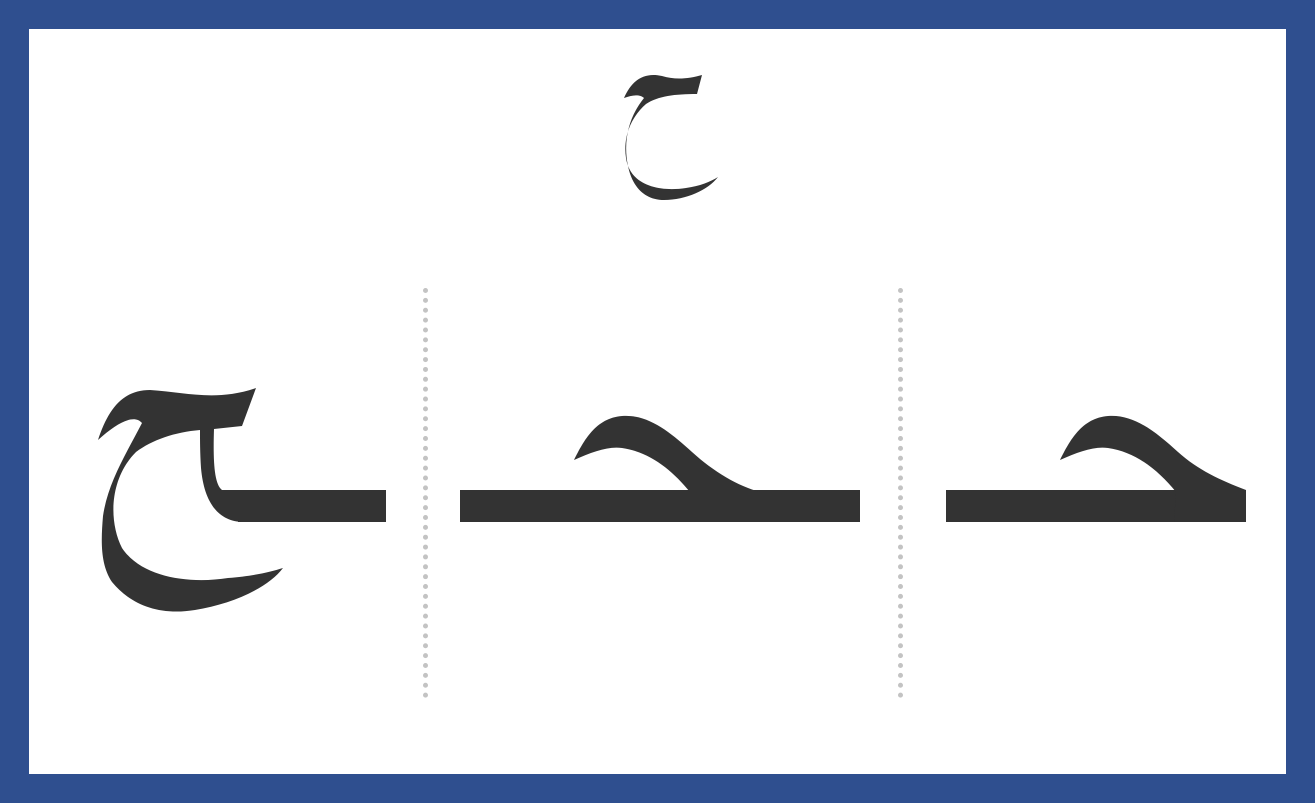  What do you see at coordinates (425, 493) in the screenshot?
I see `dotted-divider-left` at bounding box center [425, 493].